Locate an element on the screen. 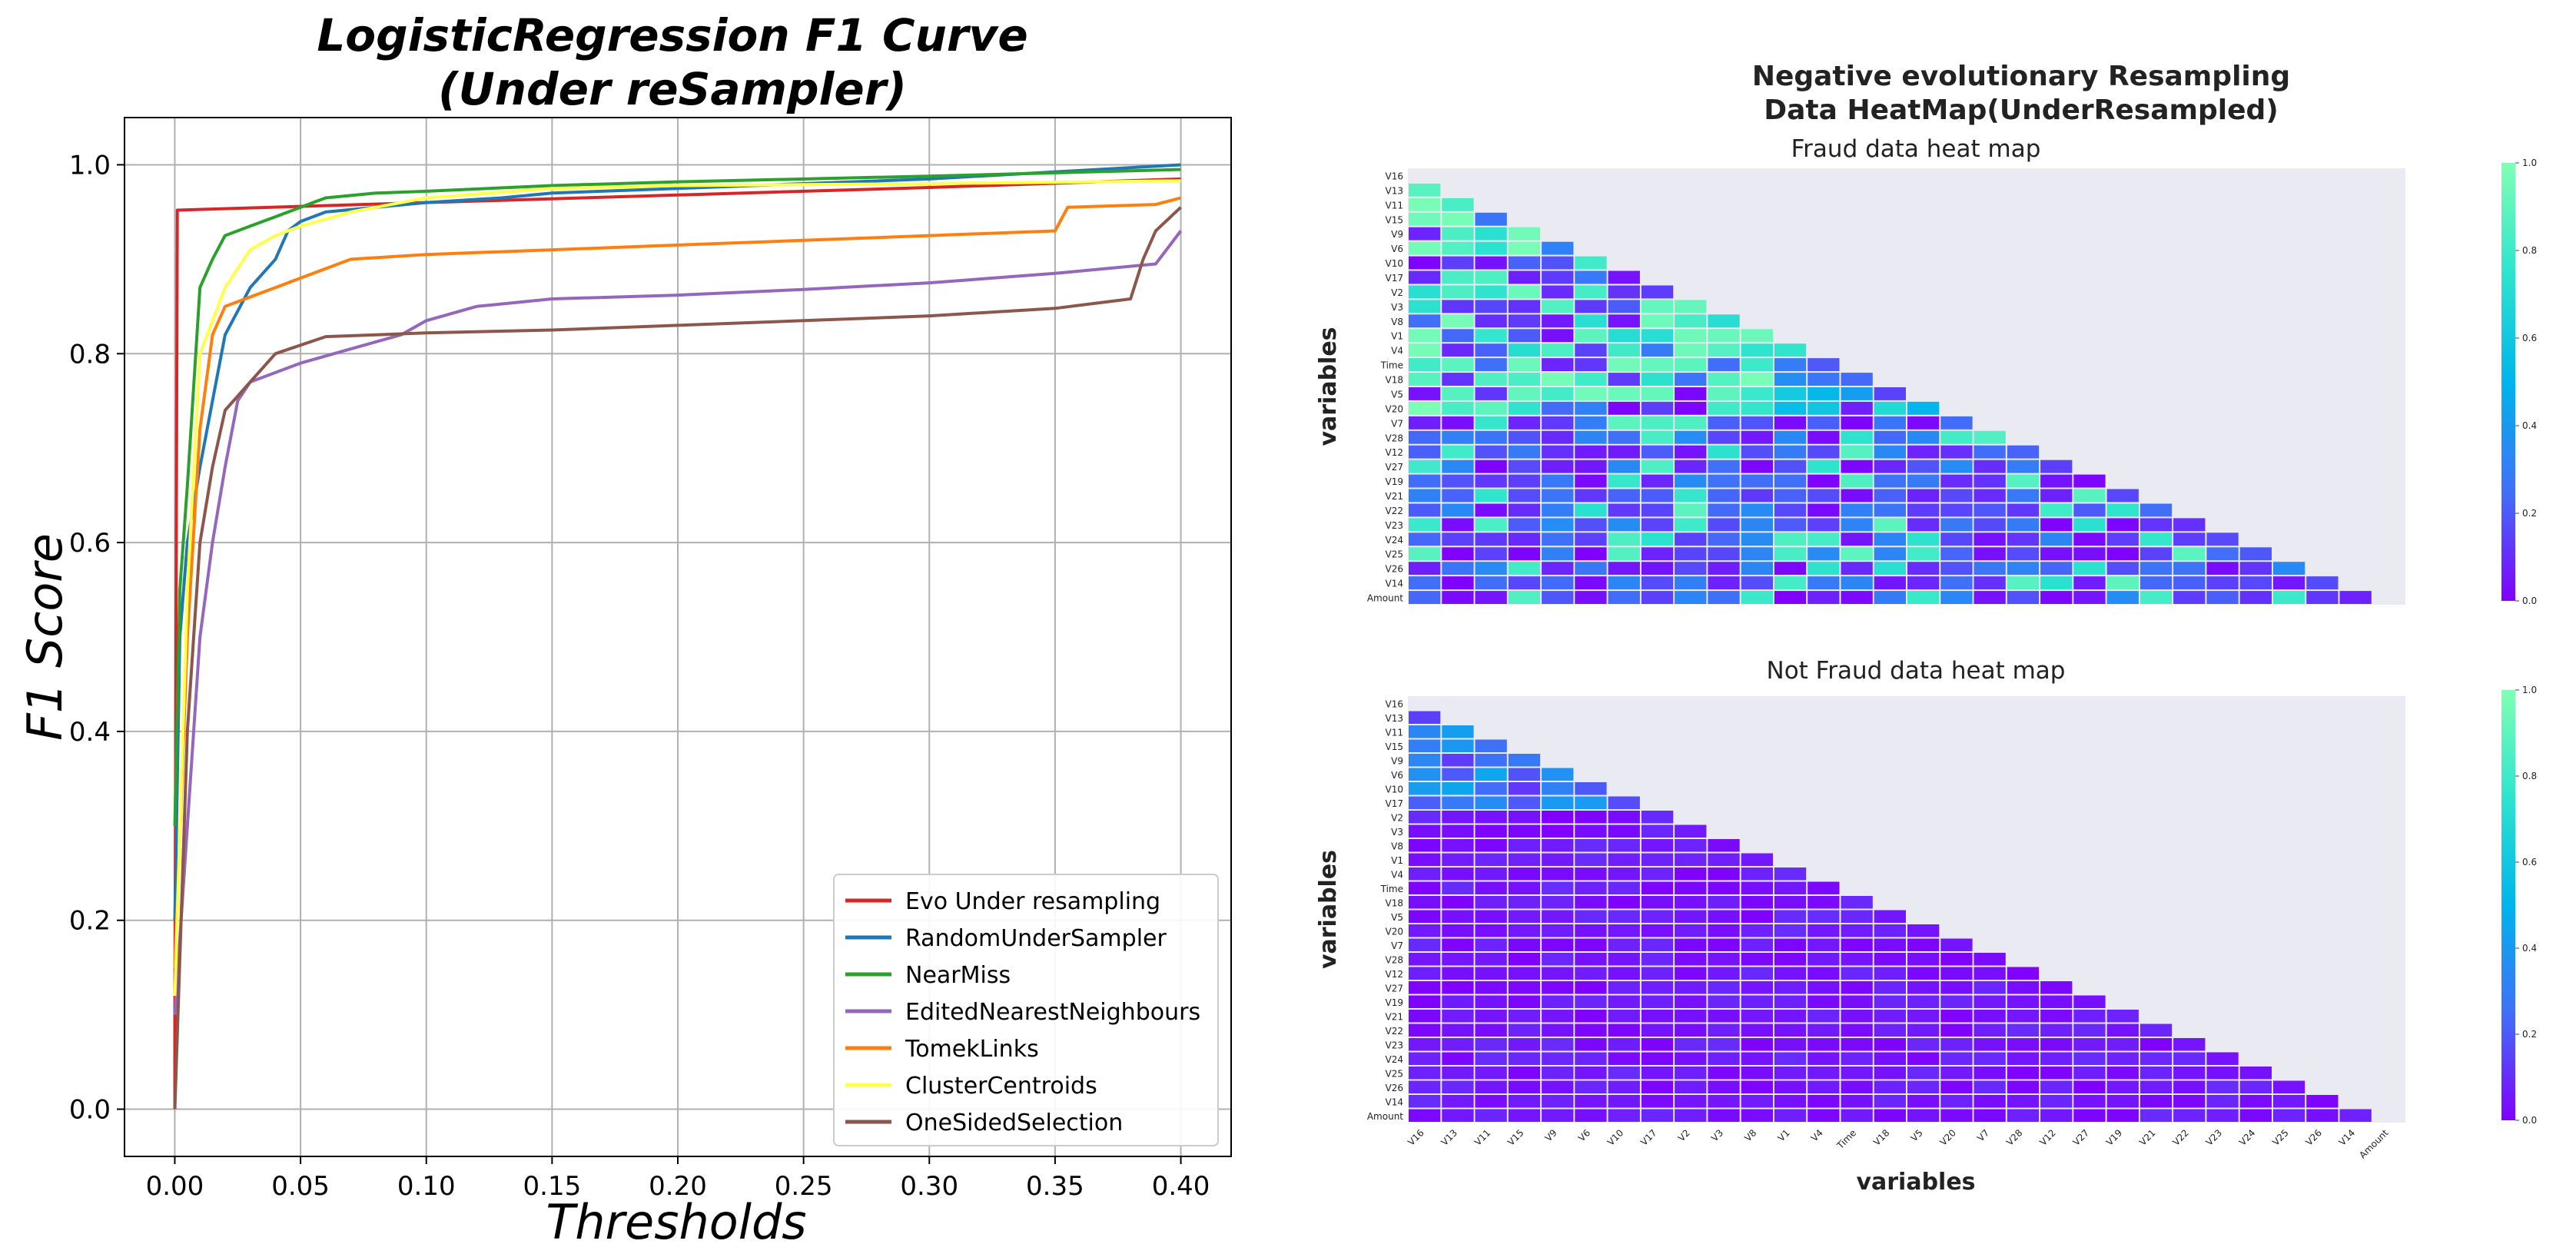  colorbar-tick-label: 1.0 is located at coordinates (2529, 163).